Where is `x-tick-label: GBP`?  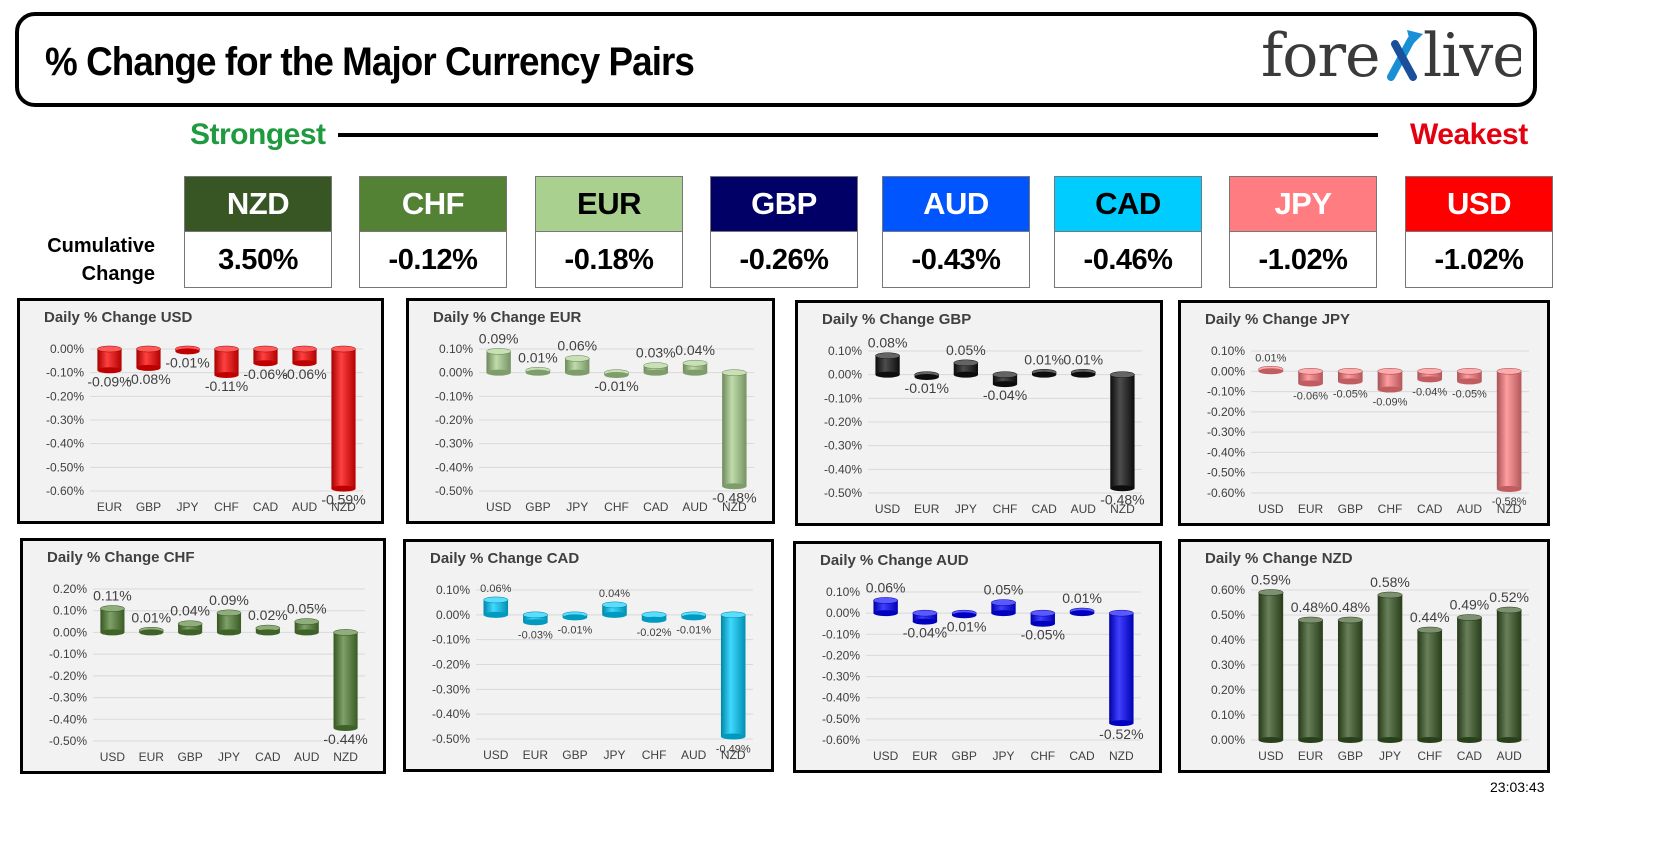
x-tick-label: GBP is located at coordinates (574, 755).